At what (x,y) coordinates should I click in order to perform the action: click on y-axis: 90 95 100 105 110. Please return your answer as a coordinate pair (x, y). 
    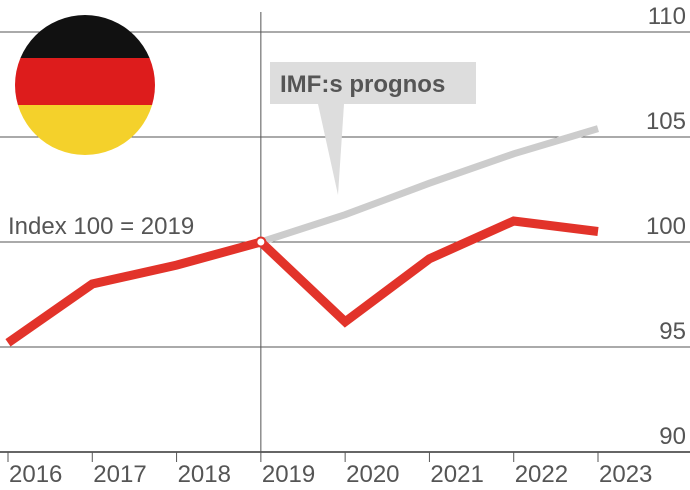
    Looking at the image, I should click on (666, 226).